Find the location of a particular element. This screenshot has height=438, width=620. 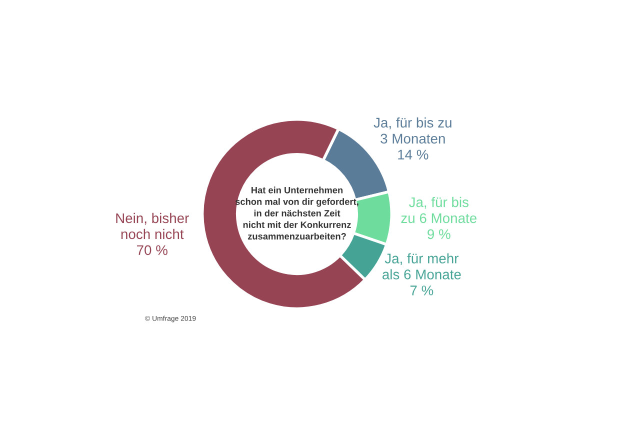

slice-label: Ja, für mehr als 6 Monate is located at coordinates (421, 266).